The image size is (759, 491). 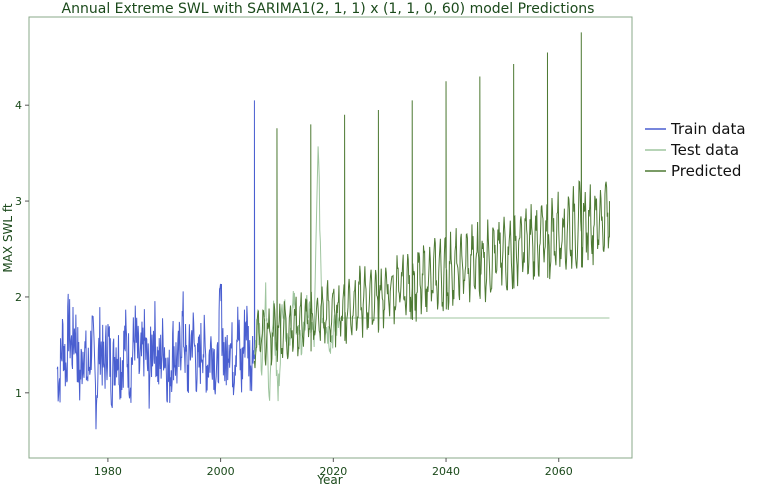 What do you see at coordinates (706, 171) in the screenshot?
I see `legend-label-predicted: Predicted` at bounding box center [706, 171].